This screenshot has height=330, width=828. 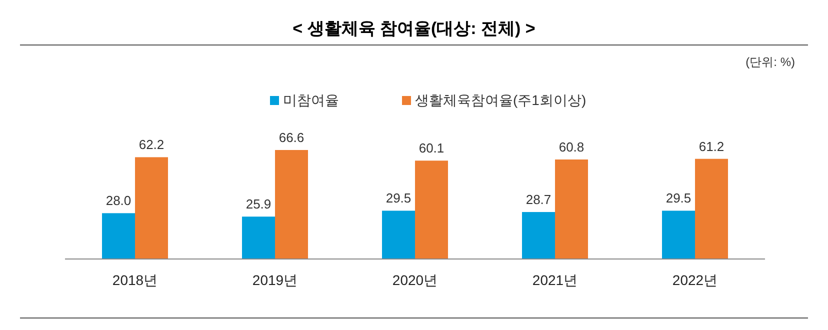 I want to click on data-label: 60.8, so click(x=571, y=146).